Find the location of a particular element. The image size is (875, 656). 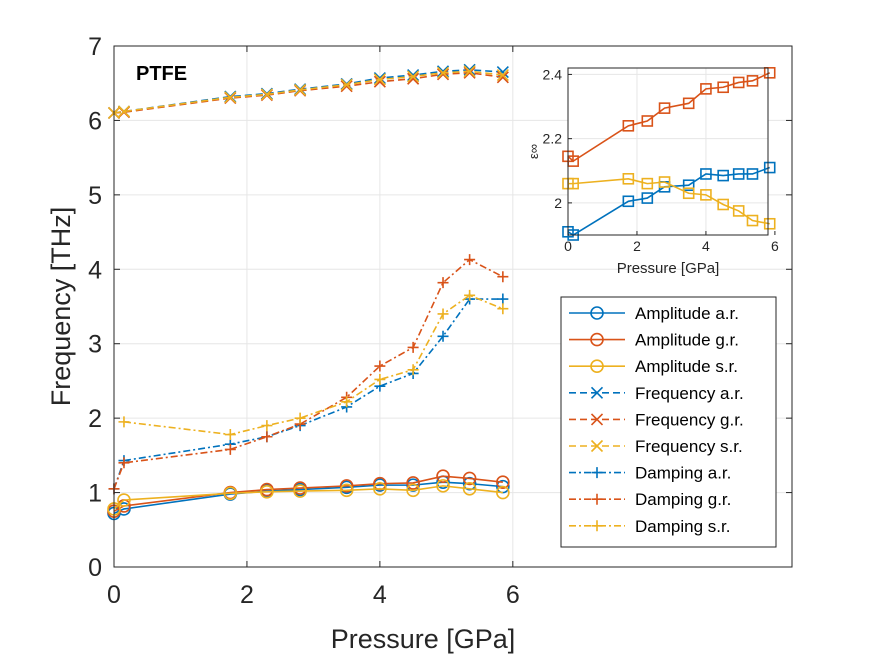

inset-series-s-r- is located at coordinates (669, 201).